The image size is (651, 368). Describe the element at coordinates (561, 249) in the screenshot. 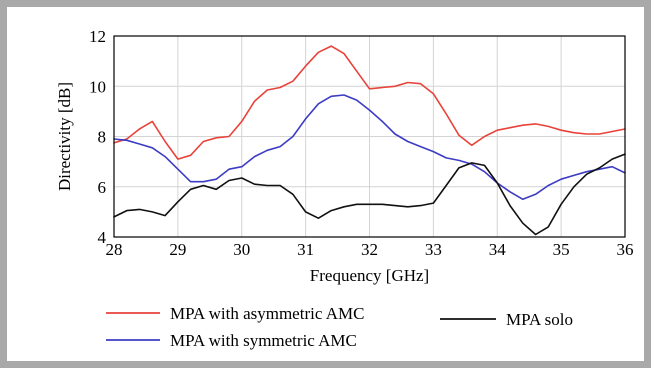

I see `x-tick-label: 35` at that location.